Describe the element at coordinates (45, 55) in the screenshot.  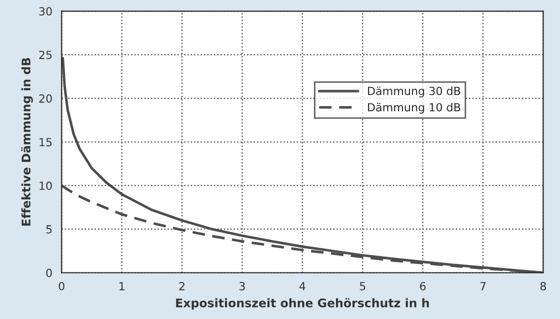
I see `y-tick-label: 25` at that location.